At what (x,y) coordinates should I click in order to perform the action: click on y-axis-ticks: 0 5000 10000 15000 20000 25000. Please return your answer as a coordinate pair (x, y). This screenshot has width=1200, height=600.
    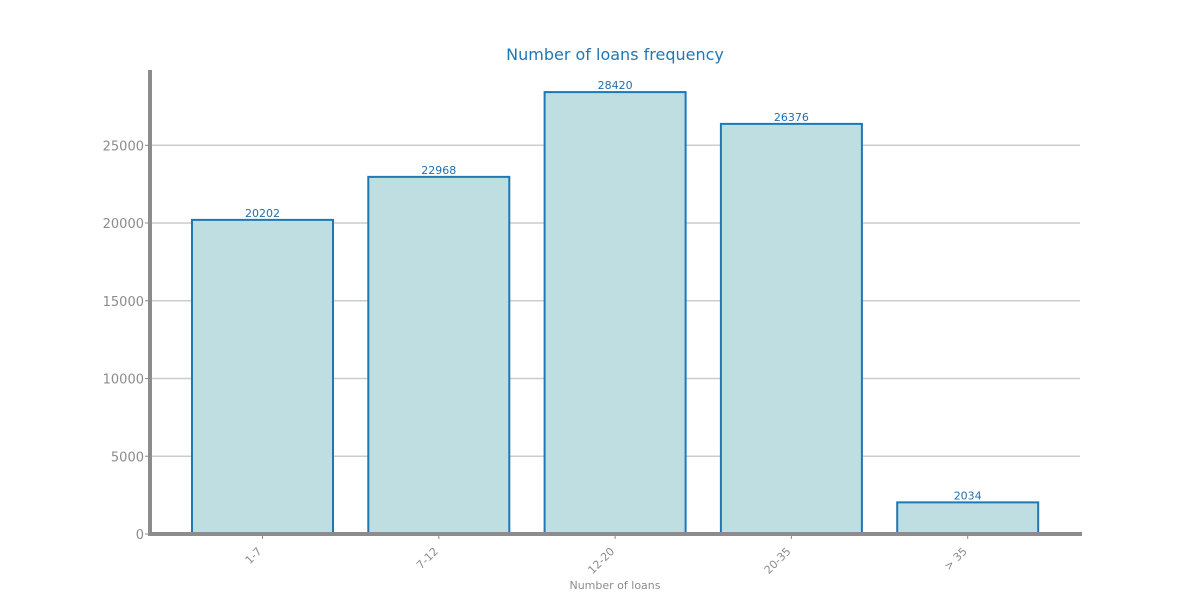
    Looking at the image, I should click on (126, 341).